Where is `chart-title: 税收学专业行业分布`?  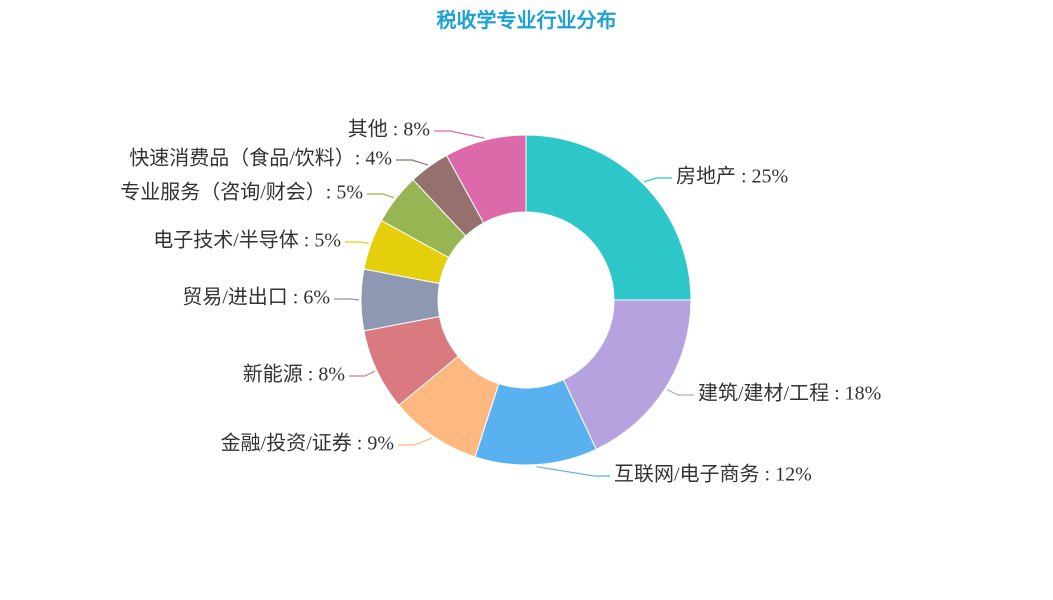
chart-title: 税收学专业行业分布 is located at coordinates (526, 20).